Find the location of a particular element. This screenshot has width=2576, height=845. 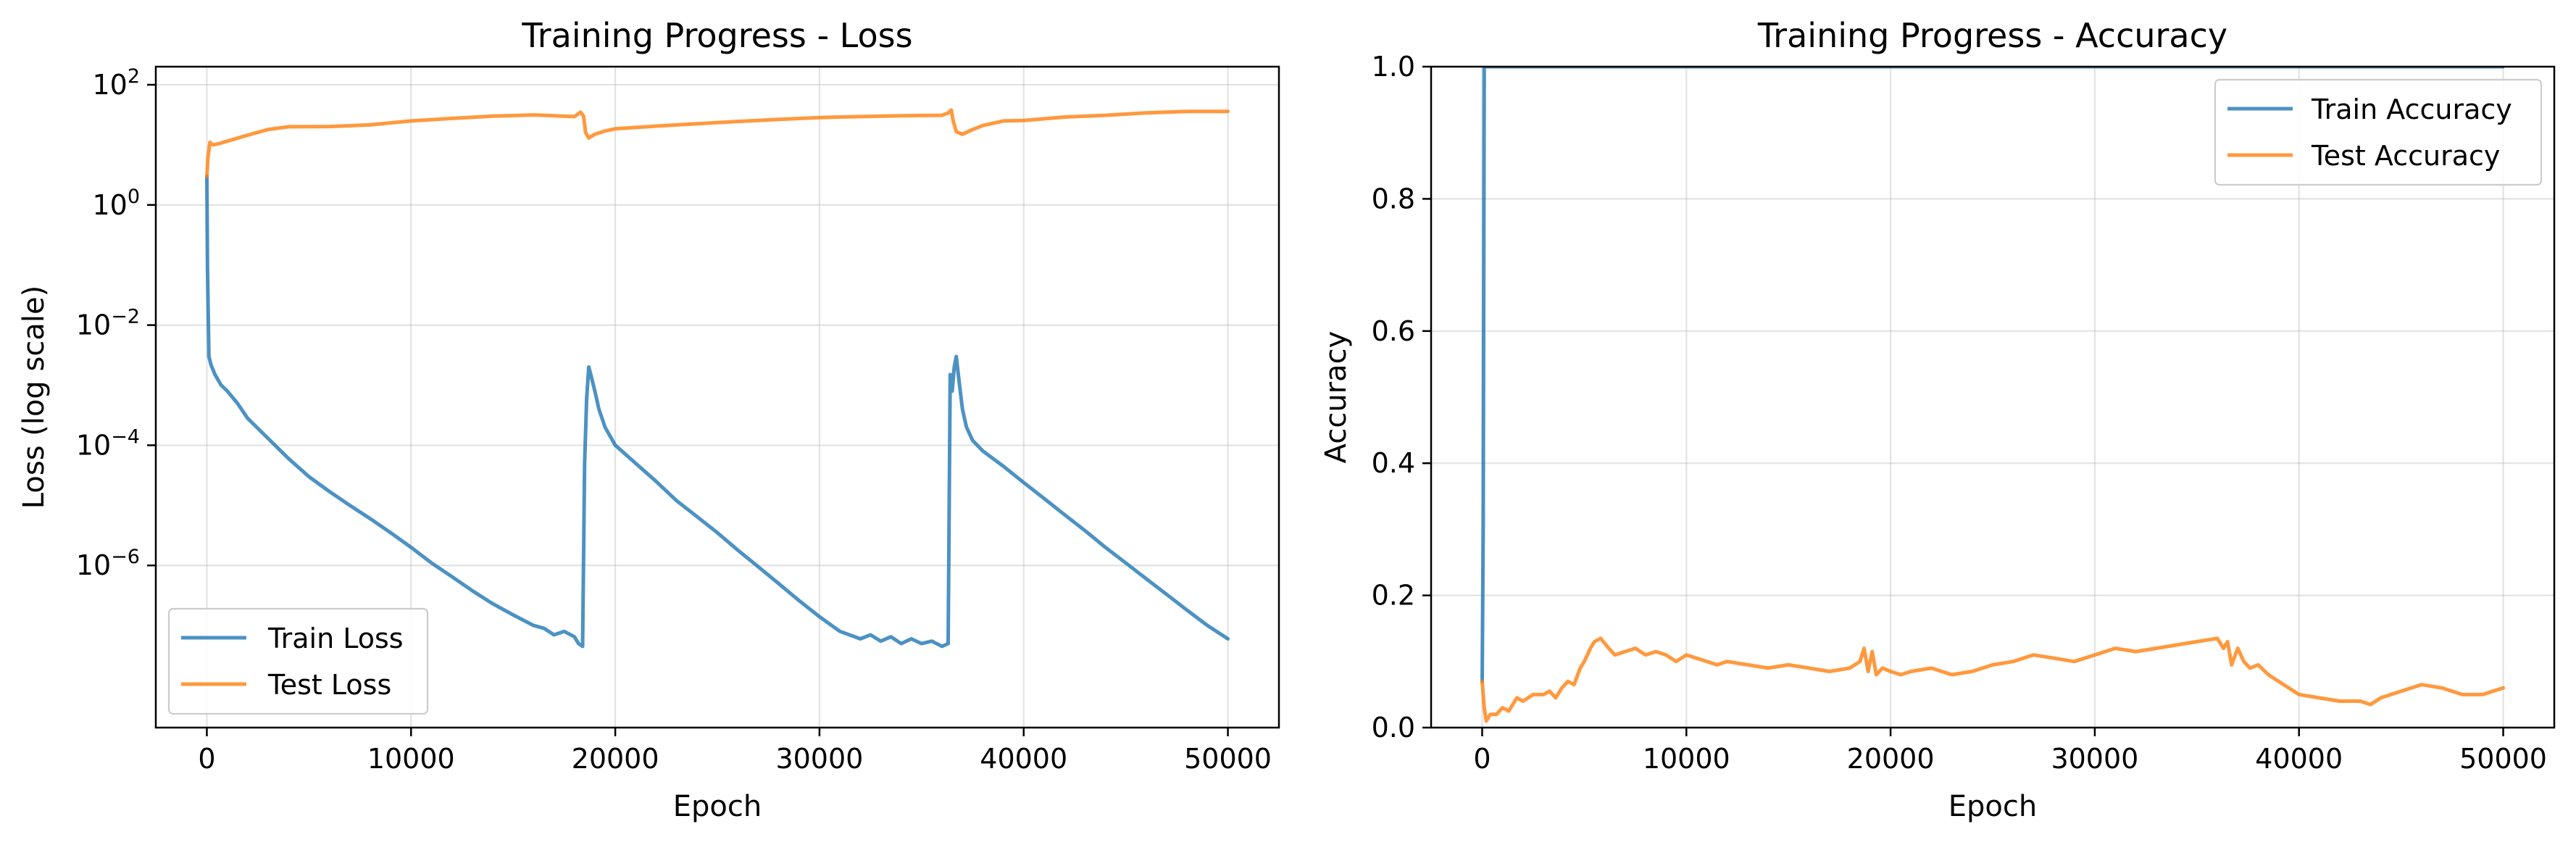

loss-x-tick-label: 30000 is located at coordinates (819, 759).